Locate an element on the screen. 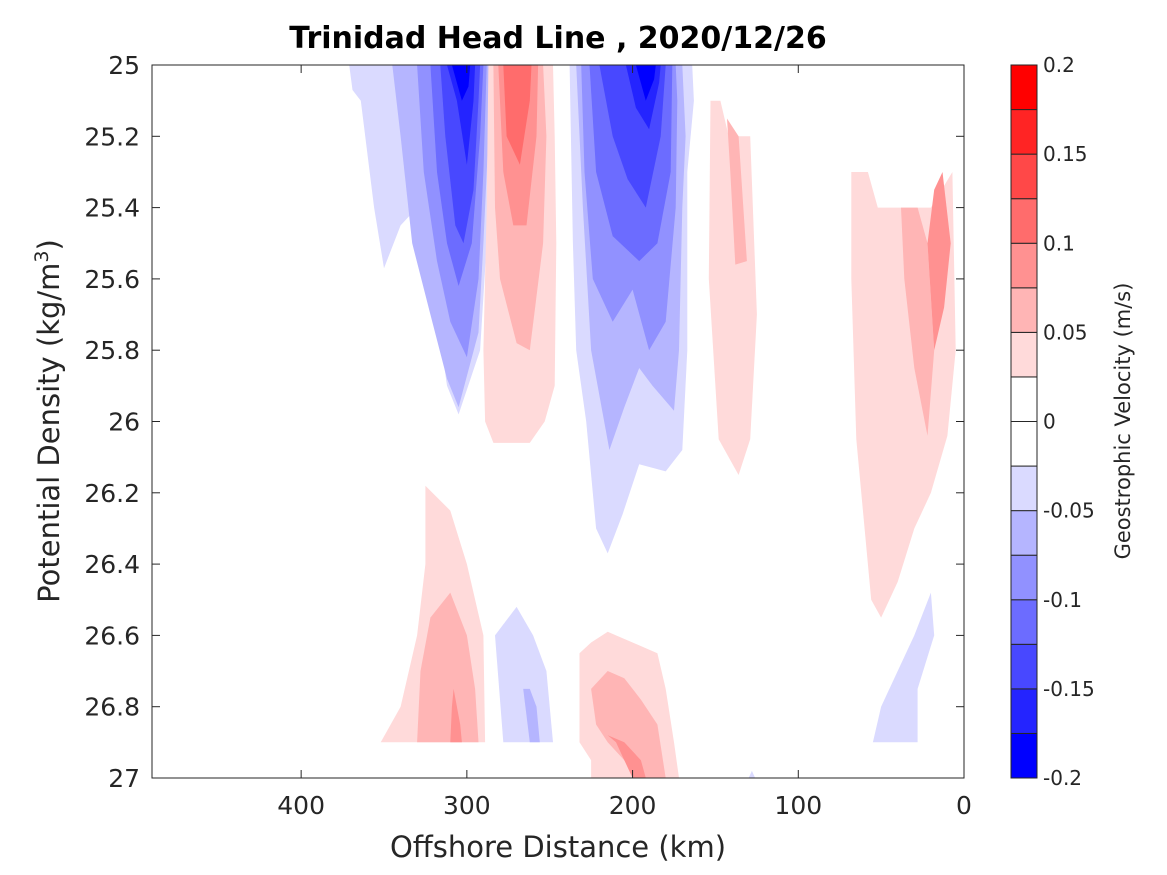 The width and height of the screenshot is (1167, 875). contour-region-mid-northward-band-outer is located at coordinates (732, 287).